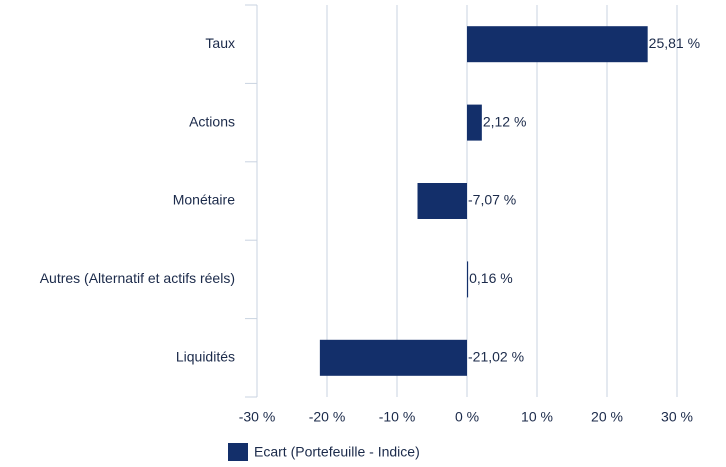 The image size is (726, 467). Describe the element at coordinates (257, 417) in the screenshot. I see `x-tick-label: -30 %` at that location.